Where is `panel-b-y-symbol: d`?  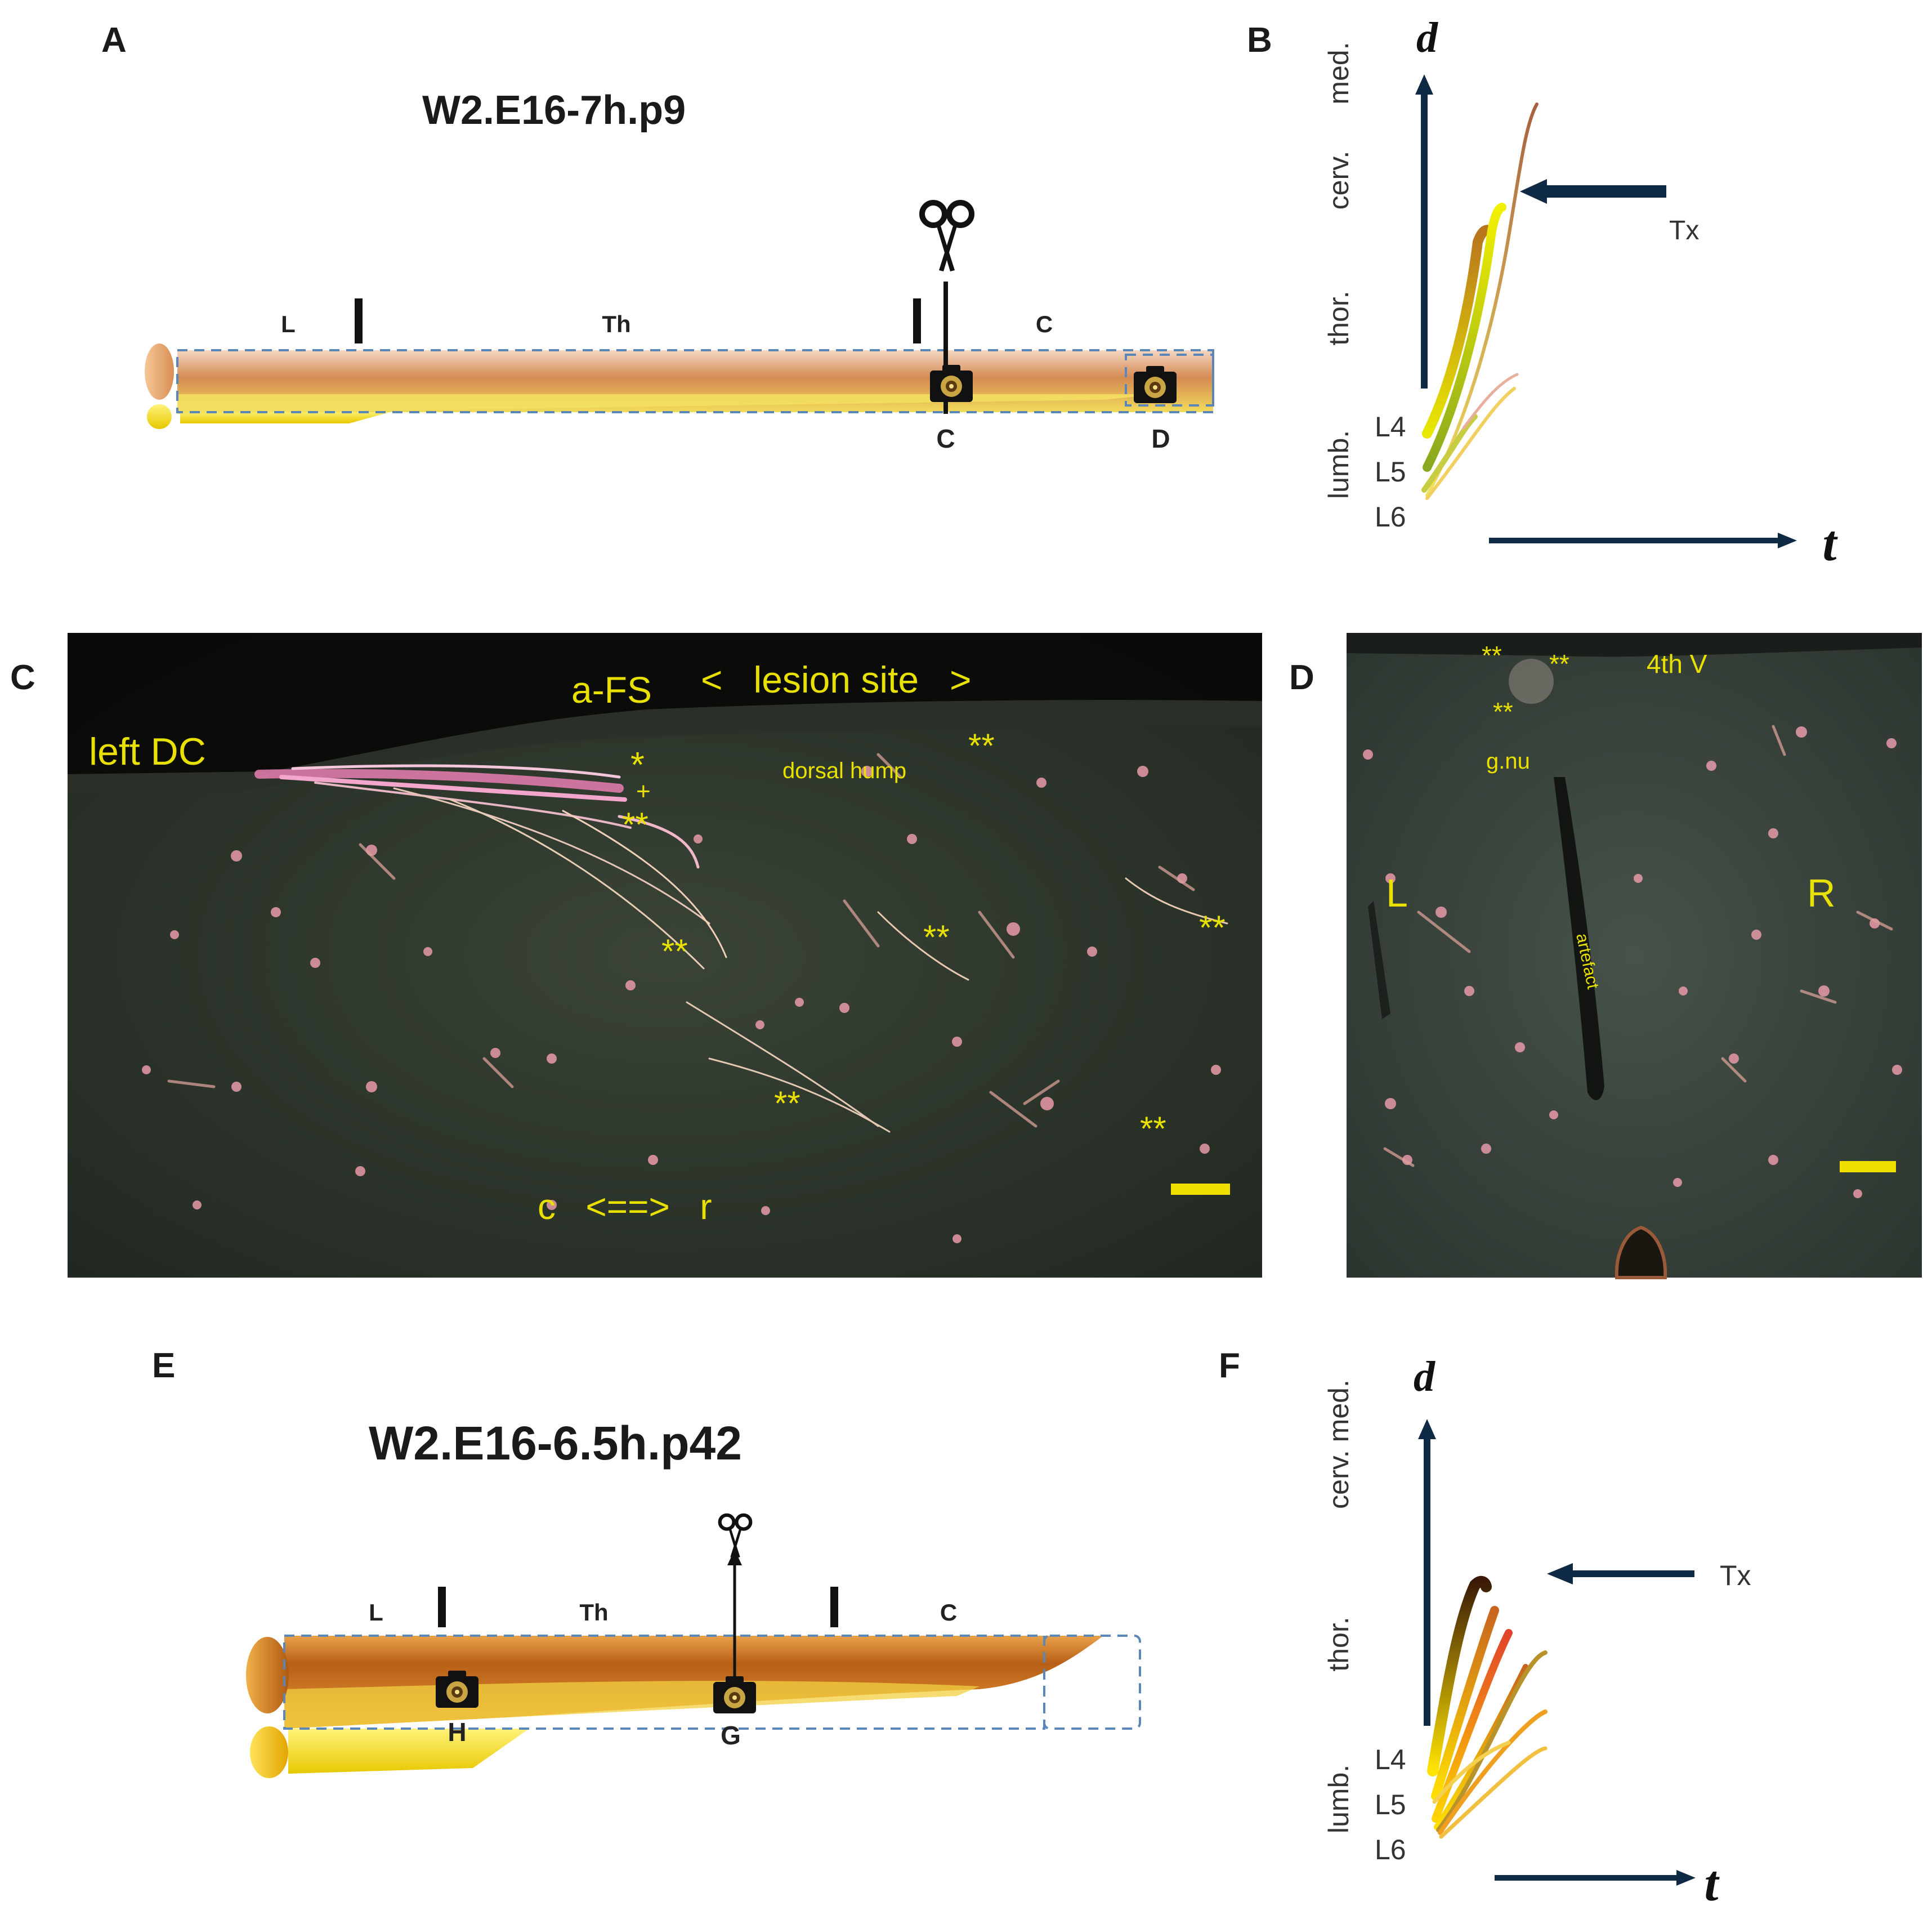 panel-b-y-symbol: d is located at coordinates (1427, 37).